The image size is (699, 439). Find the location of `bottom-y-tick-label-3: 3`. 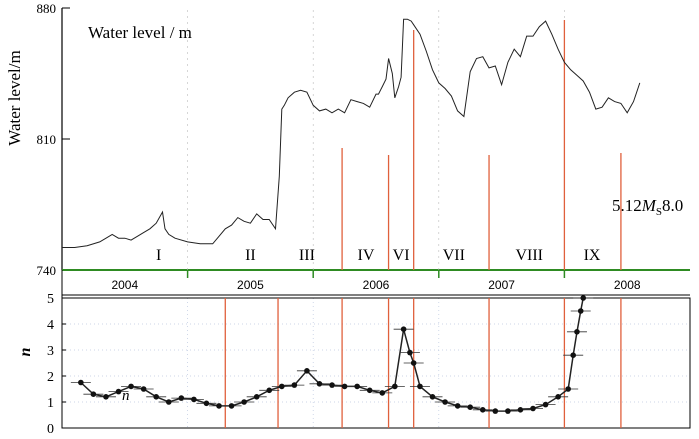

bottom-y-tick-label-3: 3 is located at coordinates (50, 351).